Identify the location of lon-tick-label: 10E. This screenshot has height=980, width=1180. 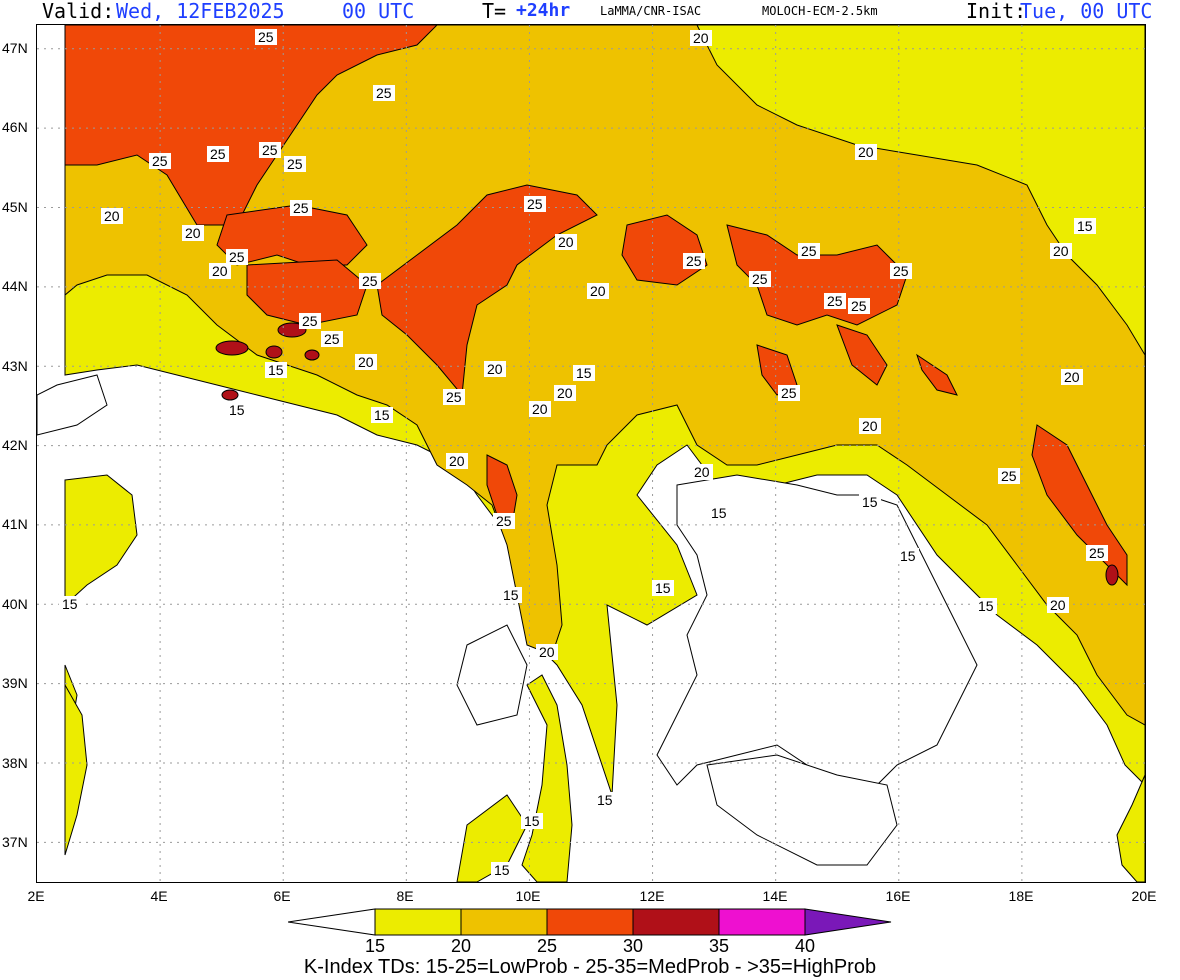
(528, 896).